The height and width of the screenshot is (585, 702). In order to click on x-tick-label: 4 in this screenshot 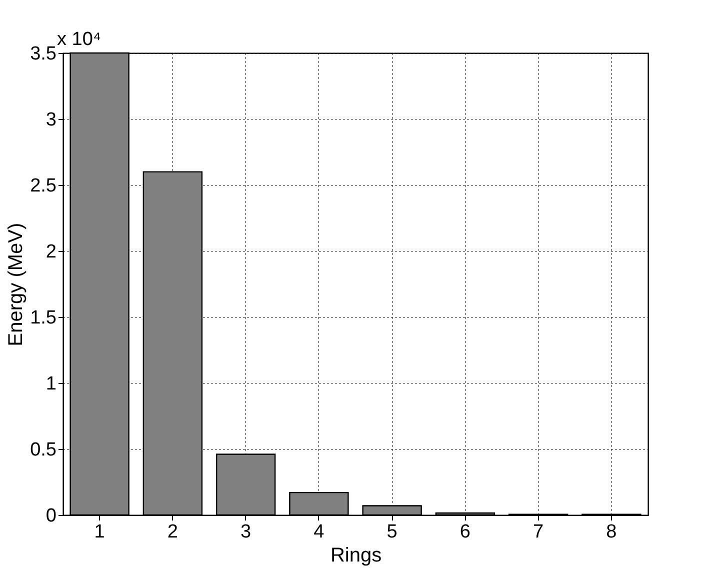, I will do `click(319, 532)`.